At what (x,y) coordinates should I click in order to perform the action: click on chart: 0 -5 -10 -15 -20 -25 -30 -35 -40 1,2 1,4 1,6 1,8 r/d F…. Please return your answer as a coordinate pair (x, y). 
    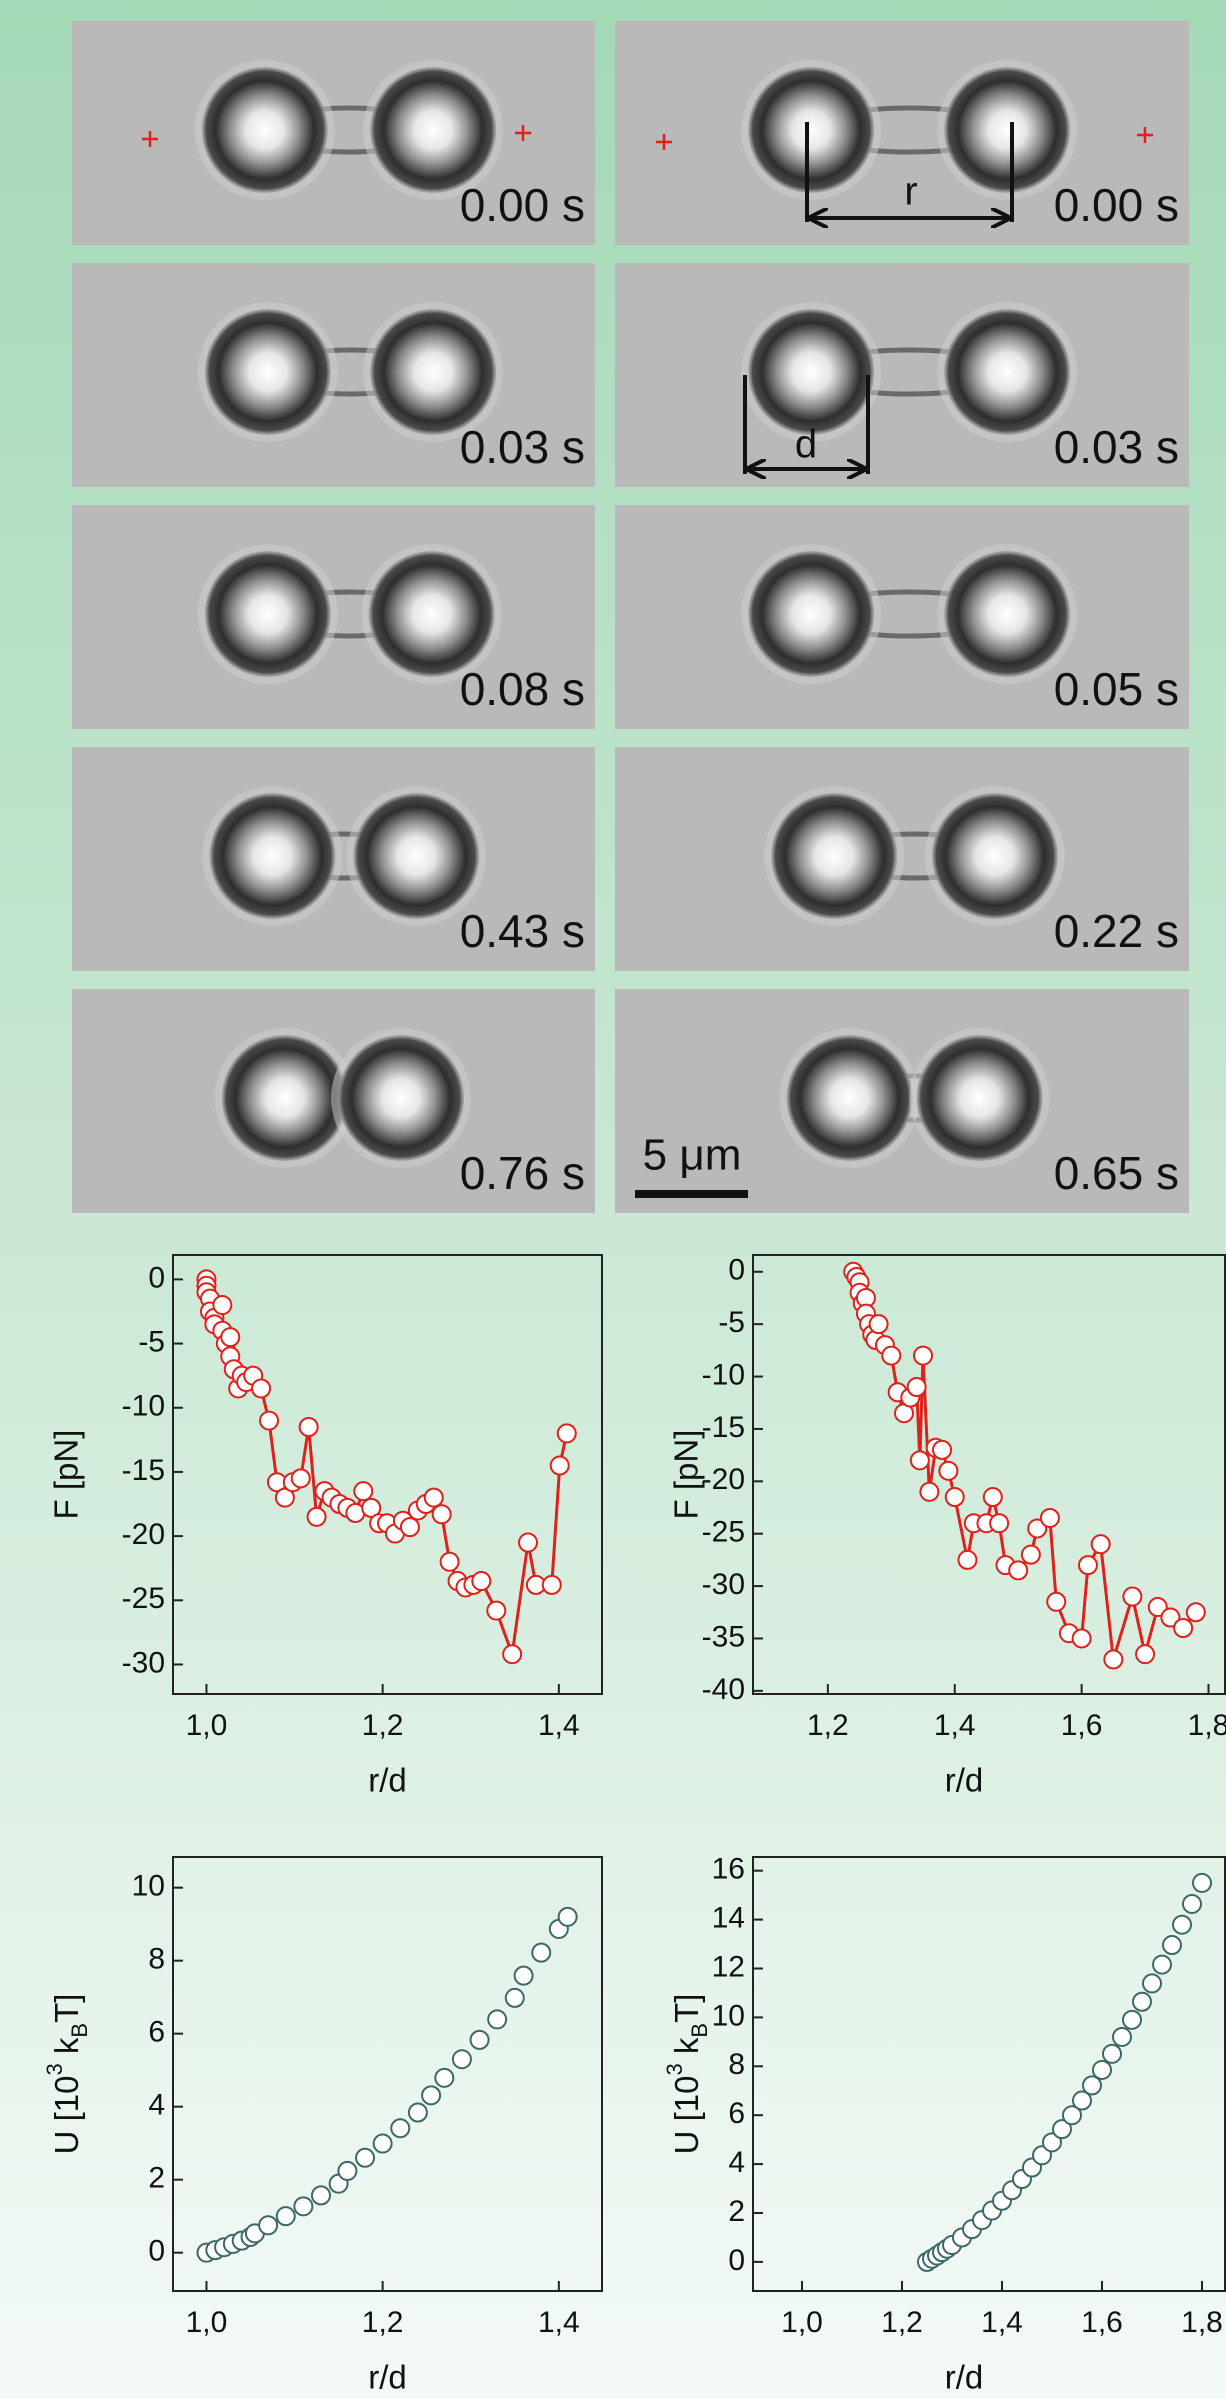
    Looking at the image, I should click on (947, 1526).